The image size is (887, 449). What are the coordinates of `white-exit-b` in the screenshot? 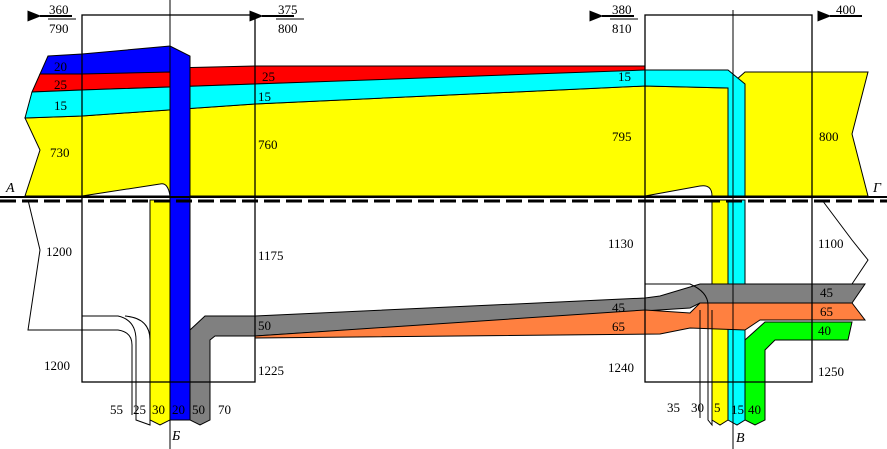 It's located at (116, 370).